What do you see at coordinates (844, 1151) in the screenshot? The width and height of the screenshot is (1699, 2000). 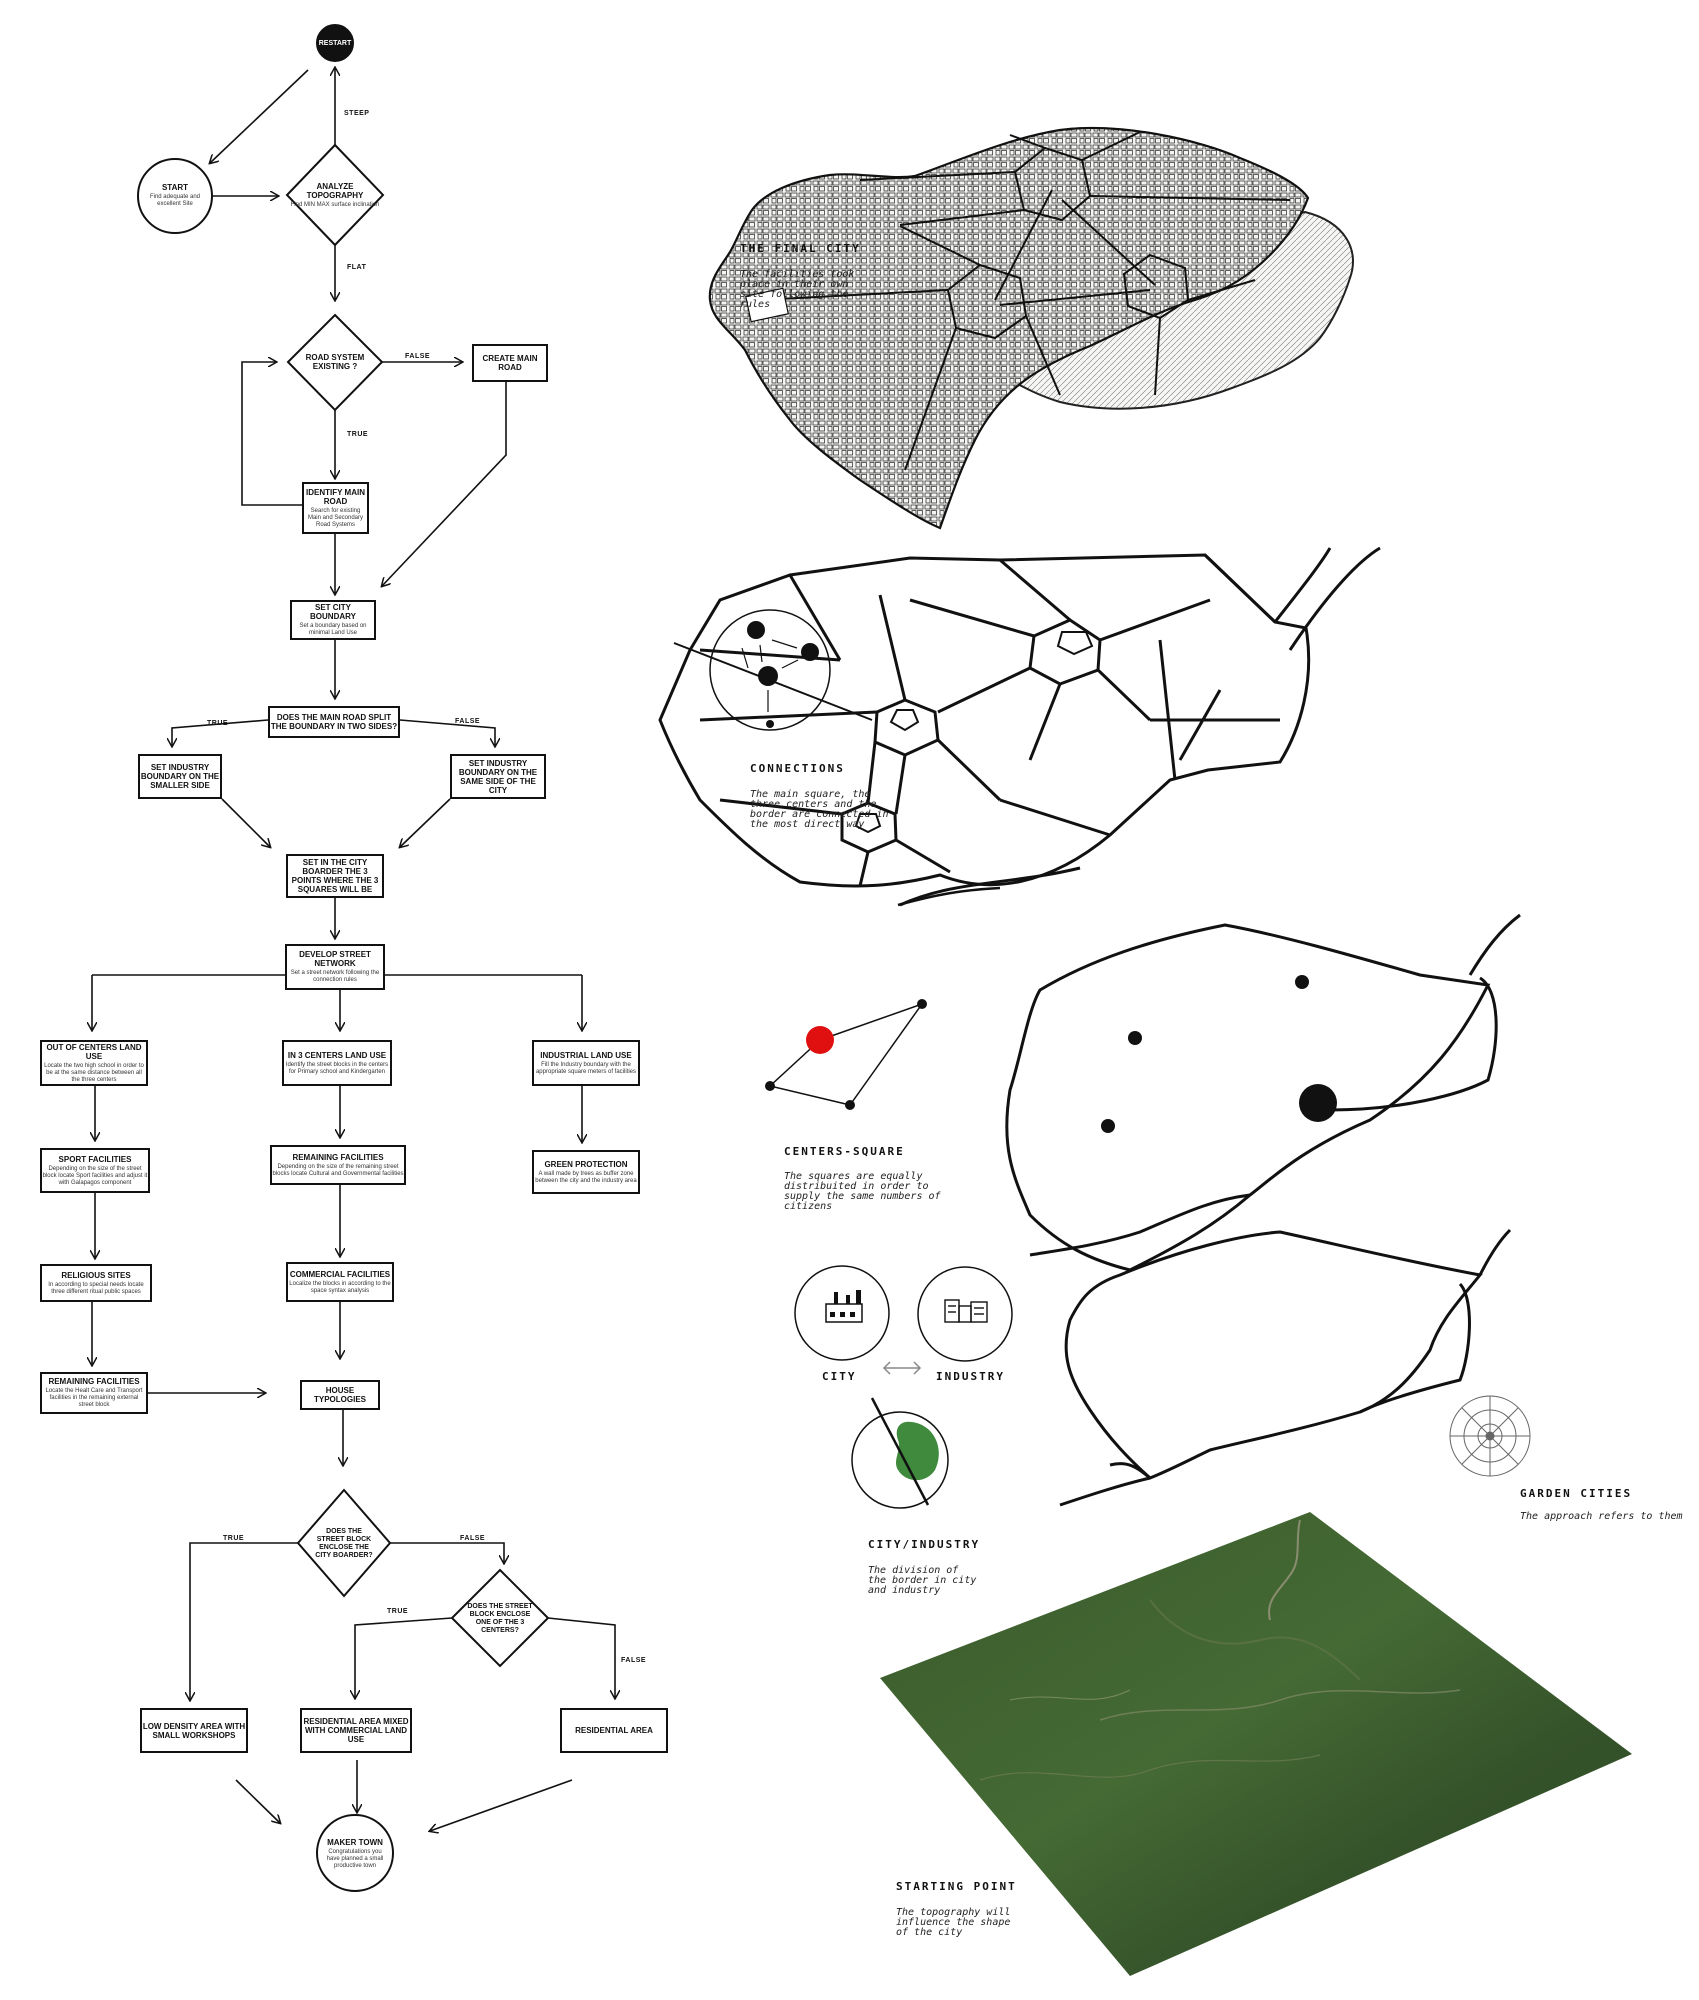 I see `centers-square-heading: CENTERS-SQUARE` at bounding box center [844, 1151].